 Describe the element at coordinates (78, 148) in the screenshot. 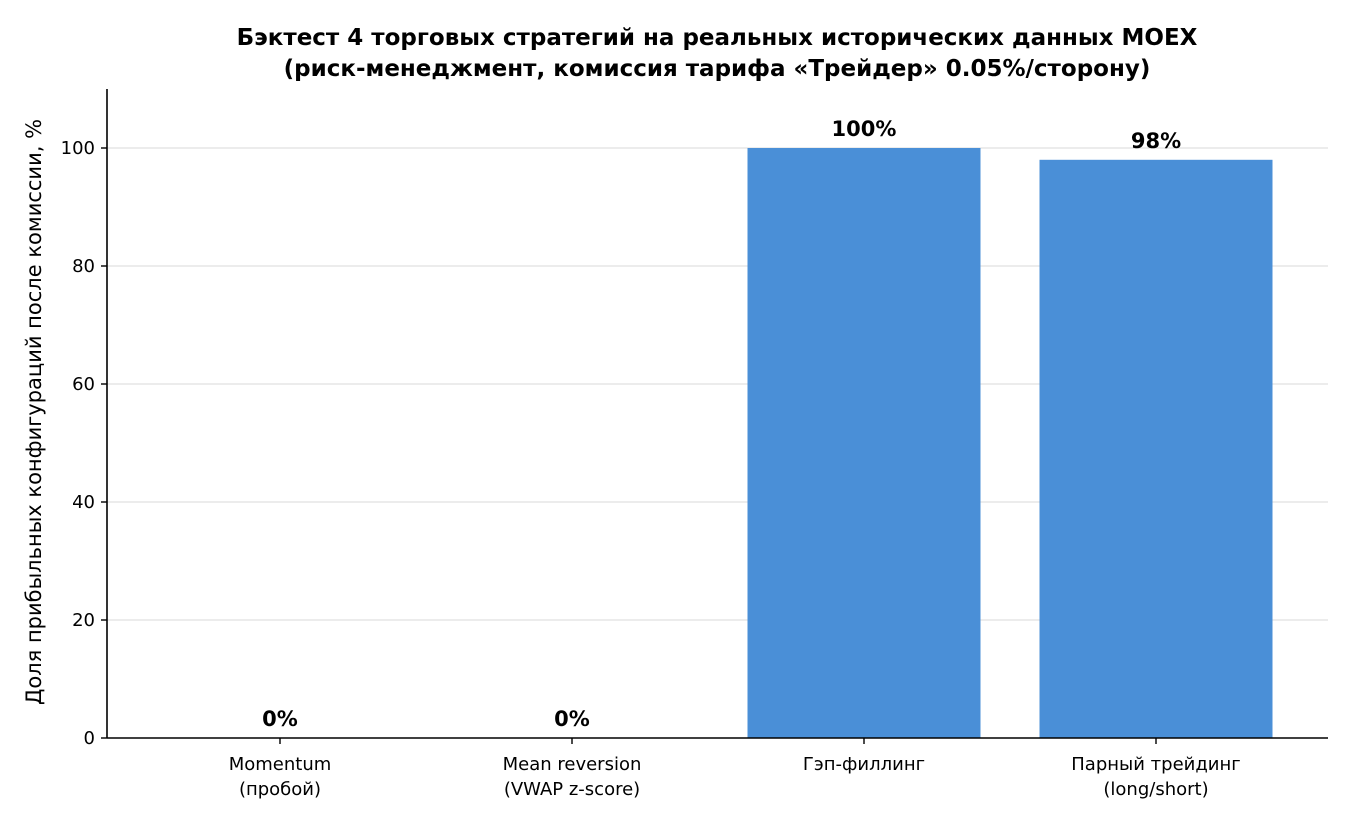

I see `y-tick-label: 100` at that location.